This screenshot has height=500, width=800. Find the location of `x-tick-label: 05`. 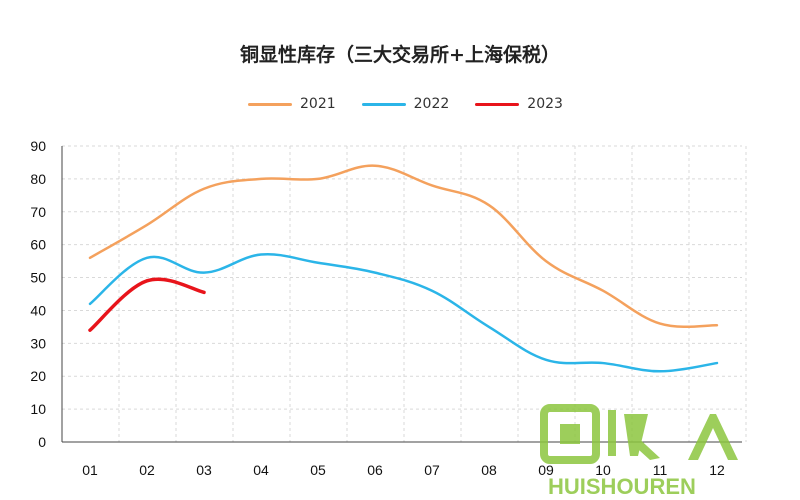

x-tick-label: 05 is located at coordinates (318, 470).